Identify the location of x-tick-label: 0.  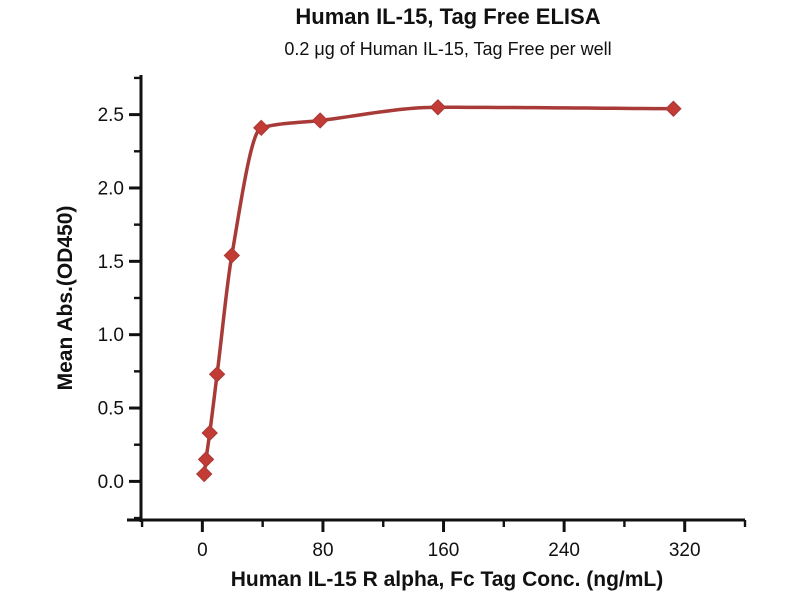
(202, 550).